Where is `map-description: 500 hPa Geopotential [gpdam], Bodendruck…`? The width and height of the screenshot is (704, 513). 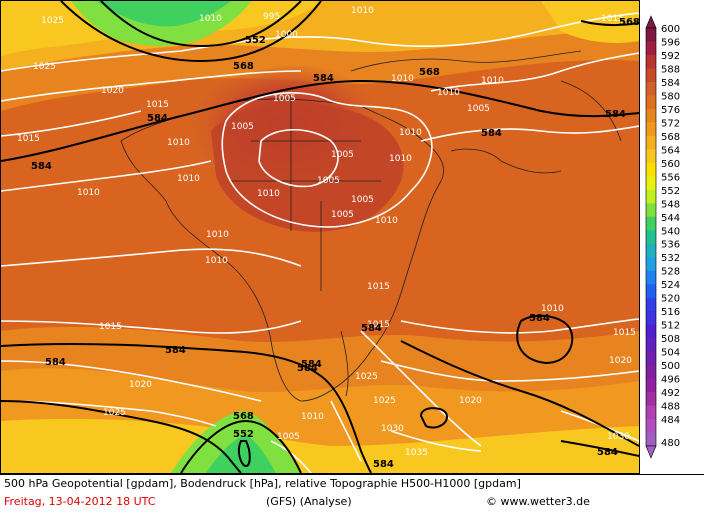
map-description: 500 hPa Geopotential [gpdam], Bodendruck… is located at coordinates (262, 483).